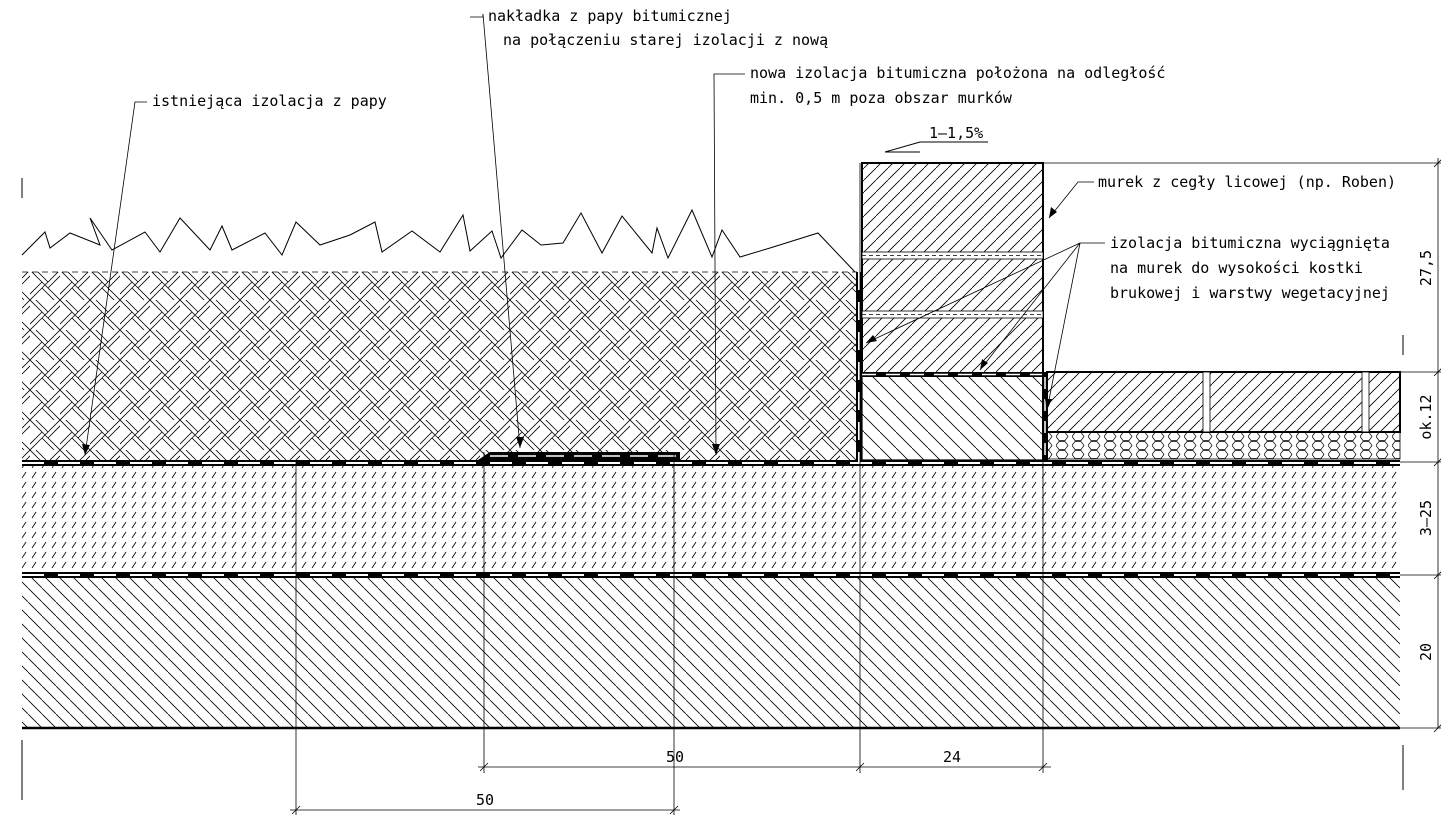 The image size is (1441, 820). Describe the element at coordinates (675, 757) in the screenshot. I see `dim-overlap-upper: 50` at that location.